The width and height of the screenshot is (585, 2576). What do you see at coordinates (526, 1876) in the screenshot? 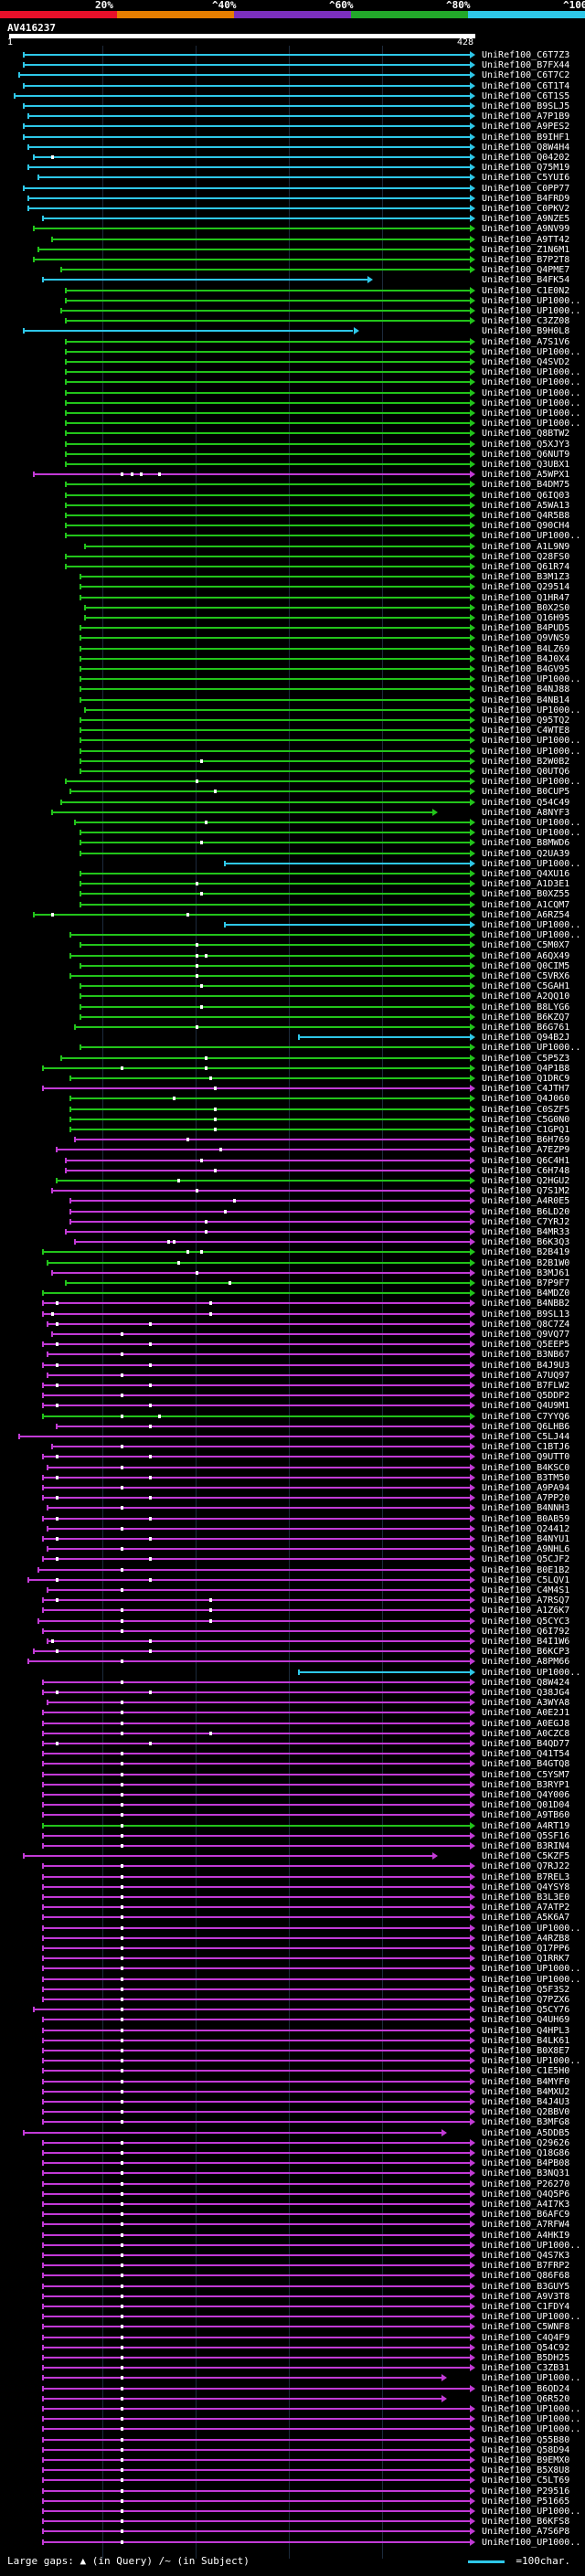
I see `hit-label-link: UniRef100_B7REL3` at bounding box center [526, 1876].